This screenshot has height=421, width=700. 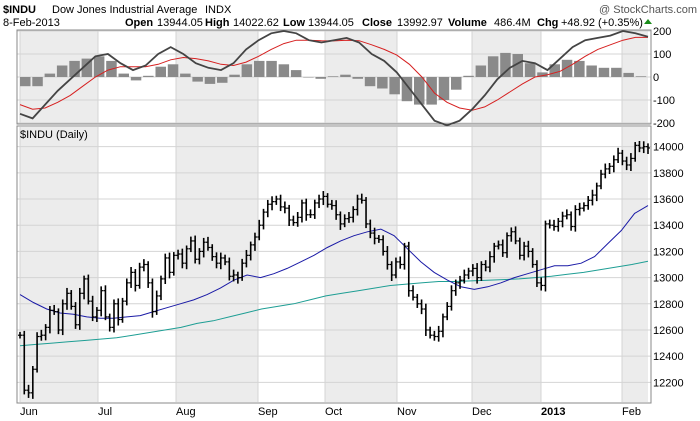 What do you see at coordinates (664, 124) in the screenshot?
I see `y-tick-label: -200` at bounding box center [664, 124].